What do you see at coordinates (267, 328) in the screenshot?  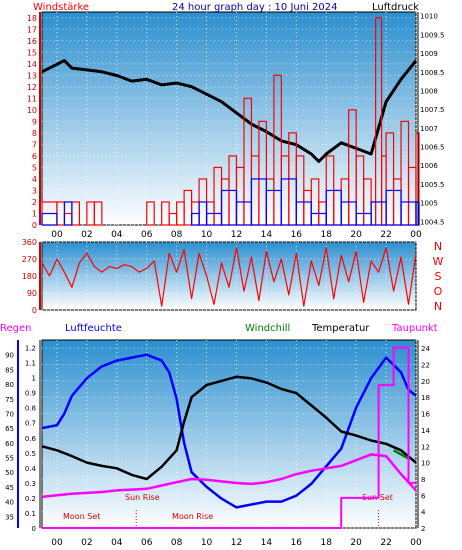 I see `windchill-label: Windchill` at bounding box center [267, 328].